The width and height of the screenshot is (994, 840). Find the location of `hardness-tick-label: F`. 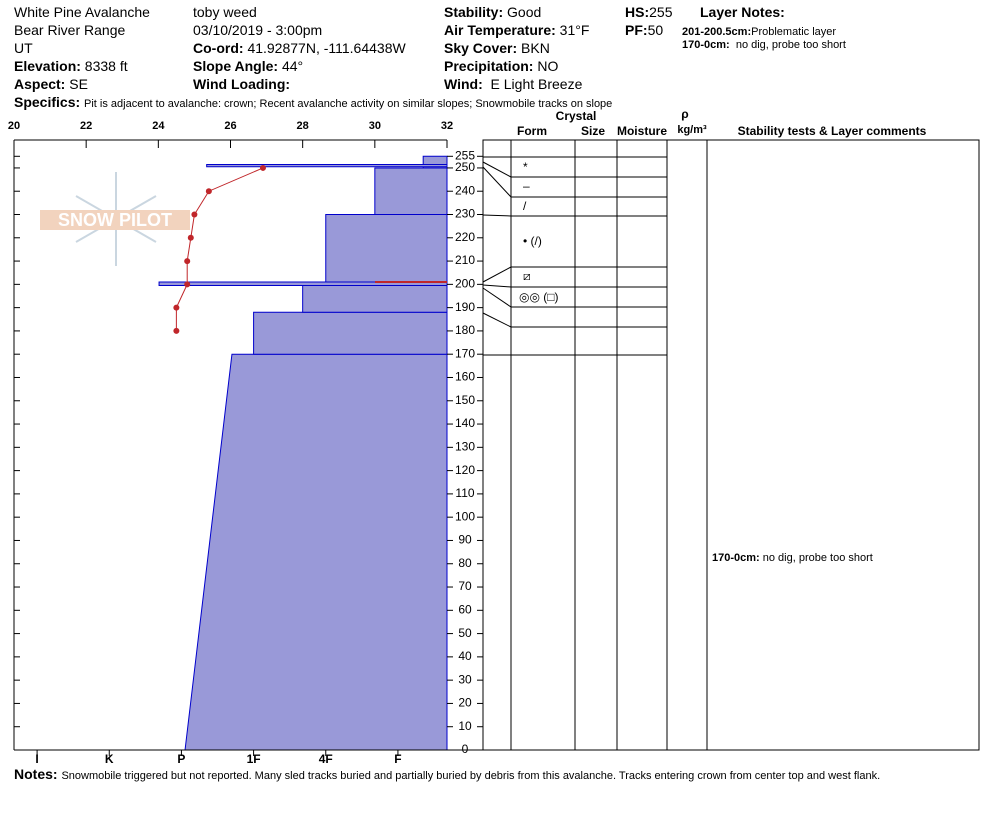

hardness-tick-label: F is located at coordinates (397, 759).